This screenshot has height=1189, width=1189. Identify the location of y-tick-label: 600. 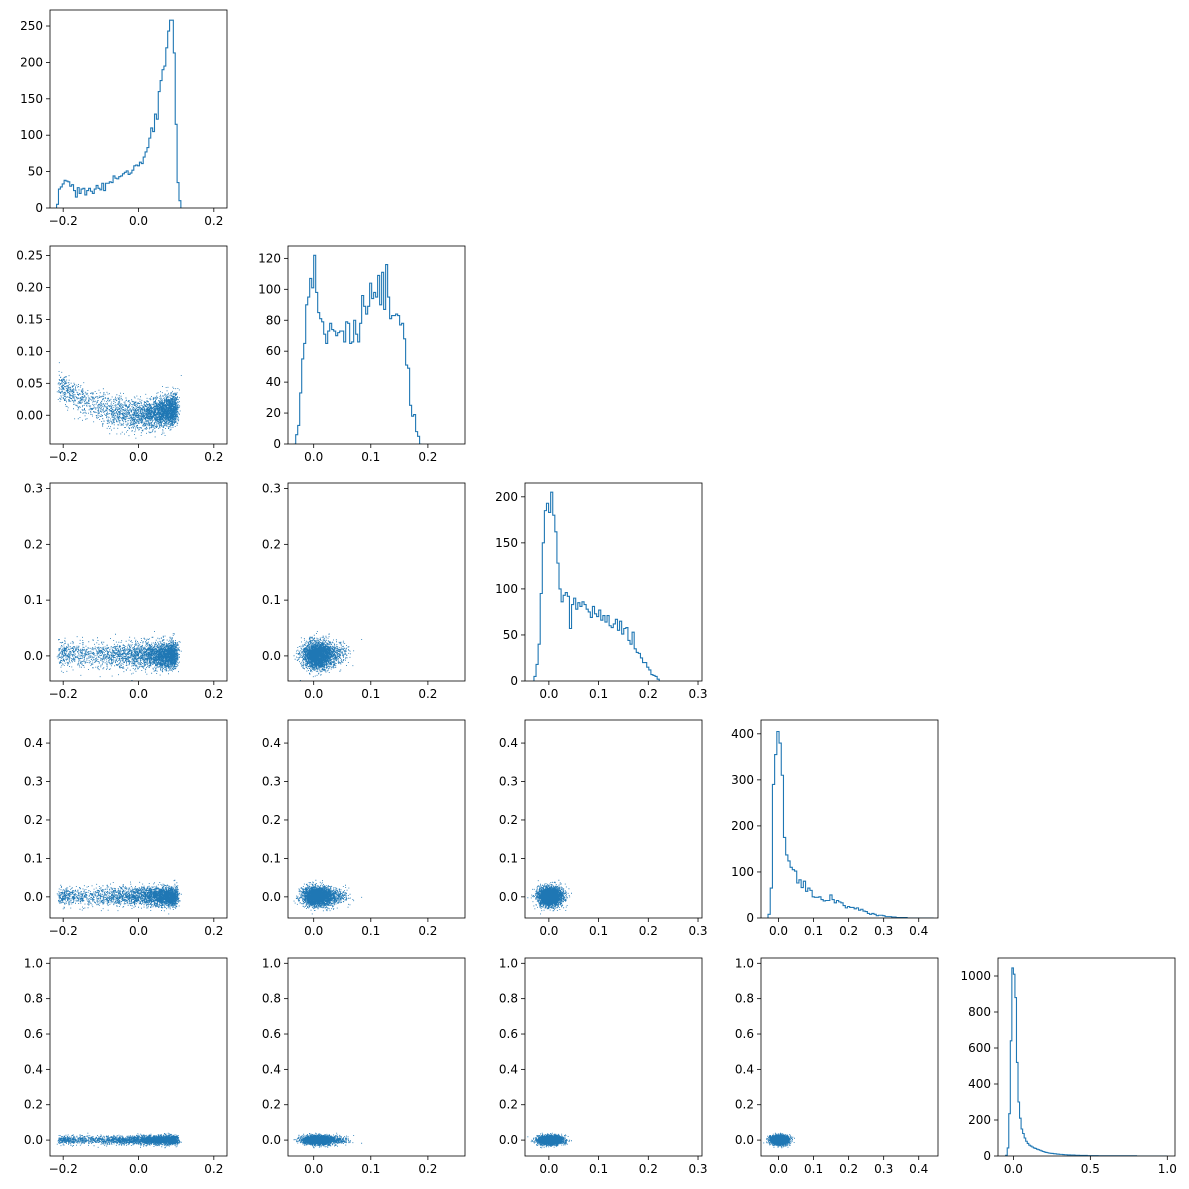
(979, 1048).